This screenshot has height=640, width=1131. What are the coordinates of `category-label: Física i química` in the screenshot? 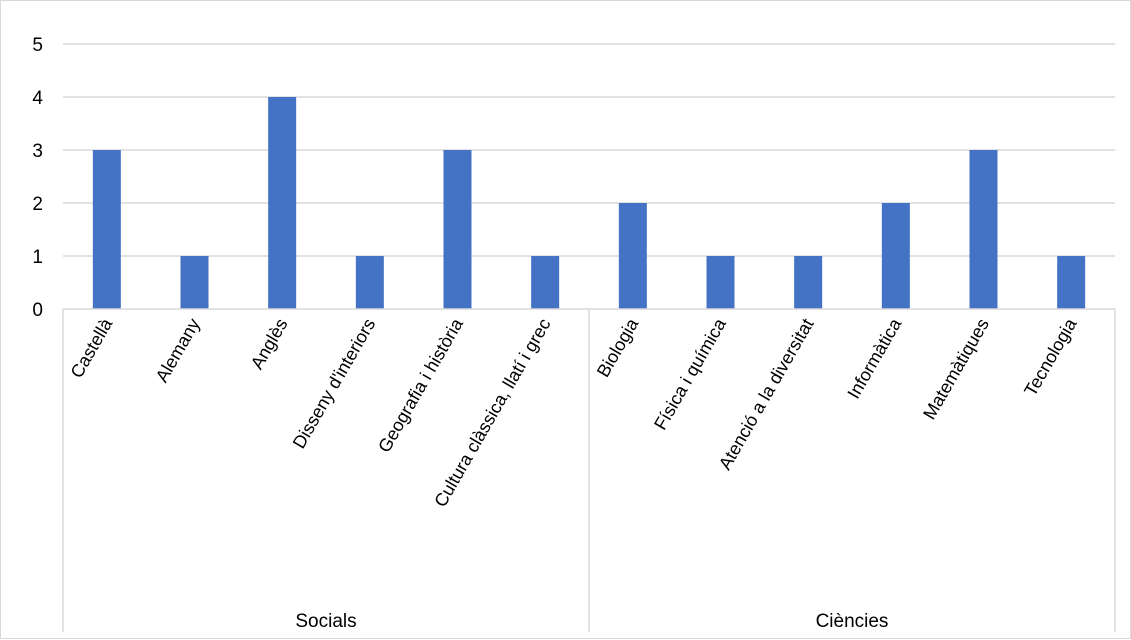 It's located at (690, 373).